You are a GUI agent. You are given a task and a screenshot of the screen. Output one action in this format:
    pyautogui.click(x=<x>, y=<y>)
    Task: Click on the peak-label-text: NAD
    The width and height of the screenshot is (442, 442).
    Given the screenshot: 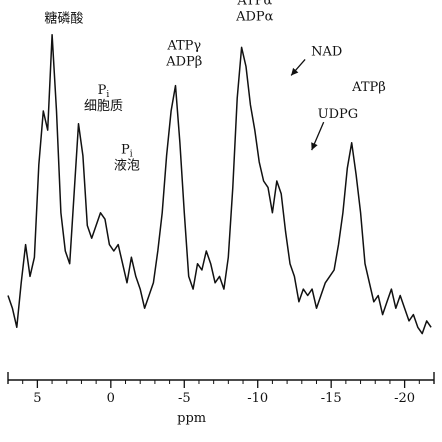 What is the action you would take?
    pyautogui.click(x=326, y=51)
    